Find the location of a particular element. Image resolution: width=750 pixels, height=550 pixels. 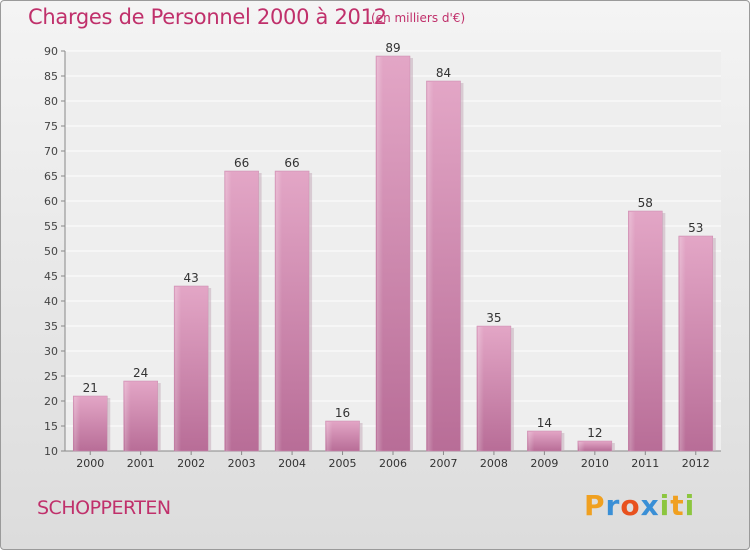

x-tick-label: 2005 is located at coordinates (343, 463).